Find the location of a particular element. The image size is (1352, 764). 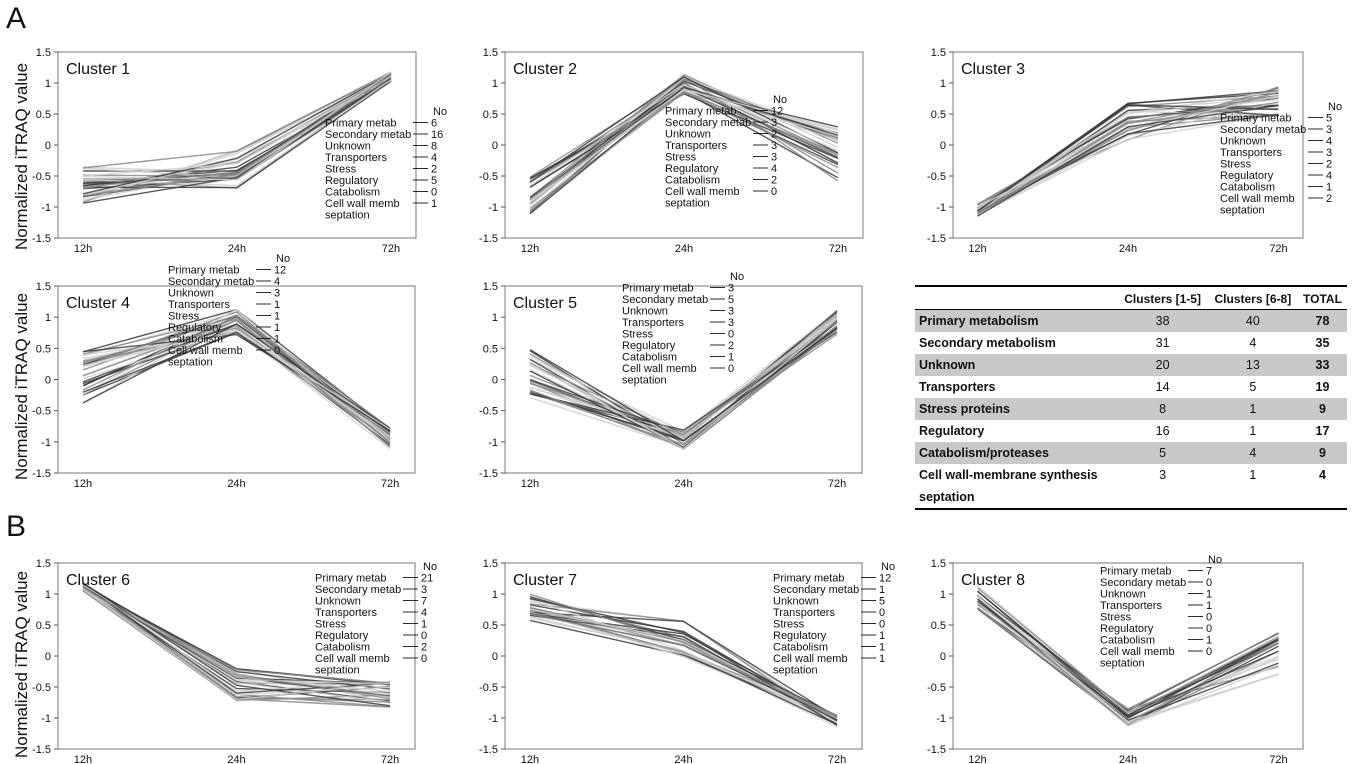

table-cell-clusters-1-5: 8 is located at coordinates (1162, 409).